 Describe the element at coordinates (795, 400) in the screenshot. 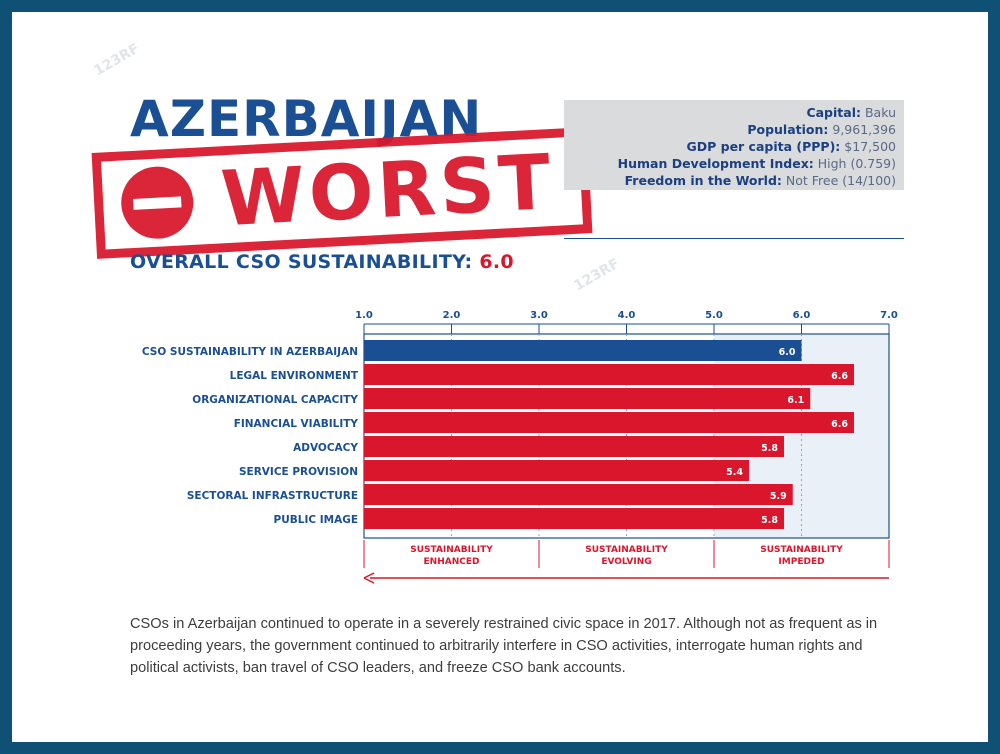

I see `bar-value-label: 6.1` at that location.